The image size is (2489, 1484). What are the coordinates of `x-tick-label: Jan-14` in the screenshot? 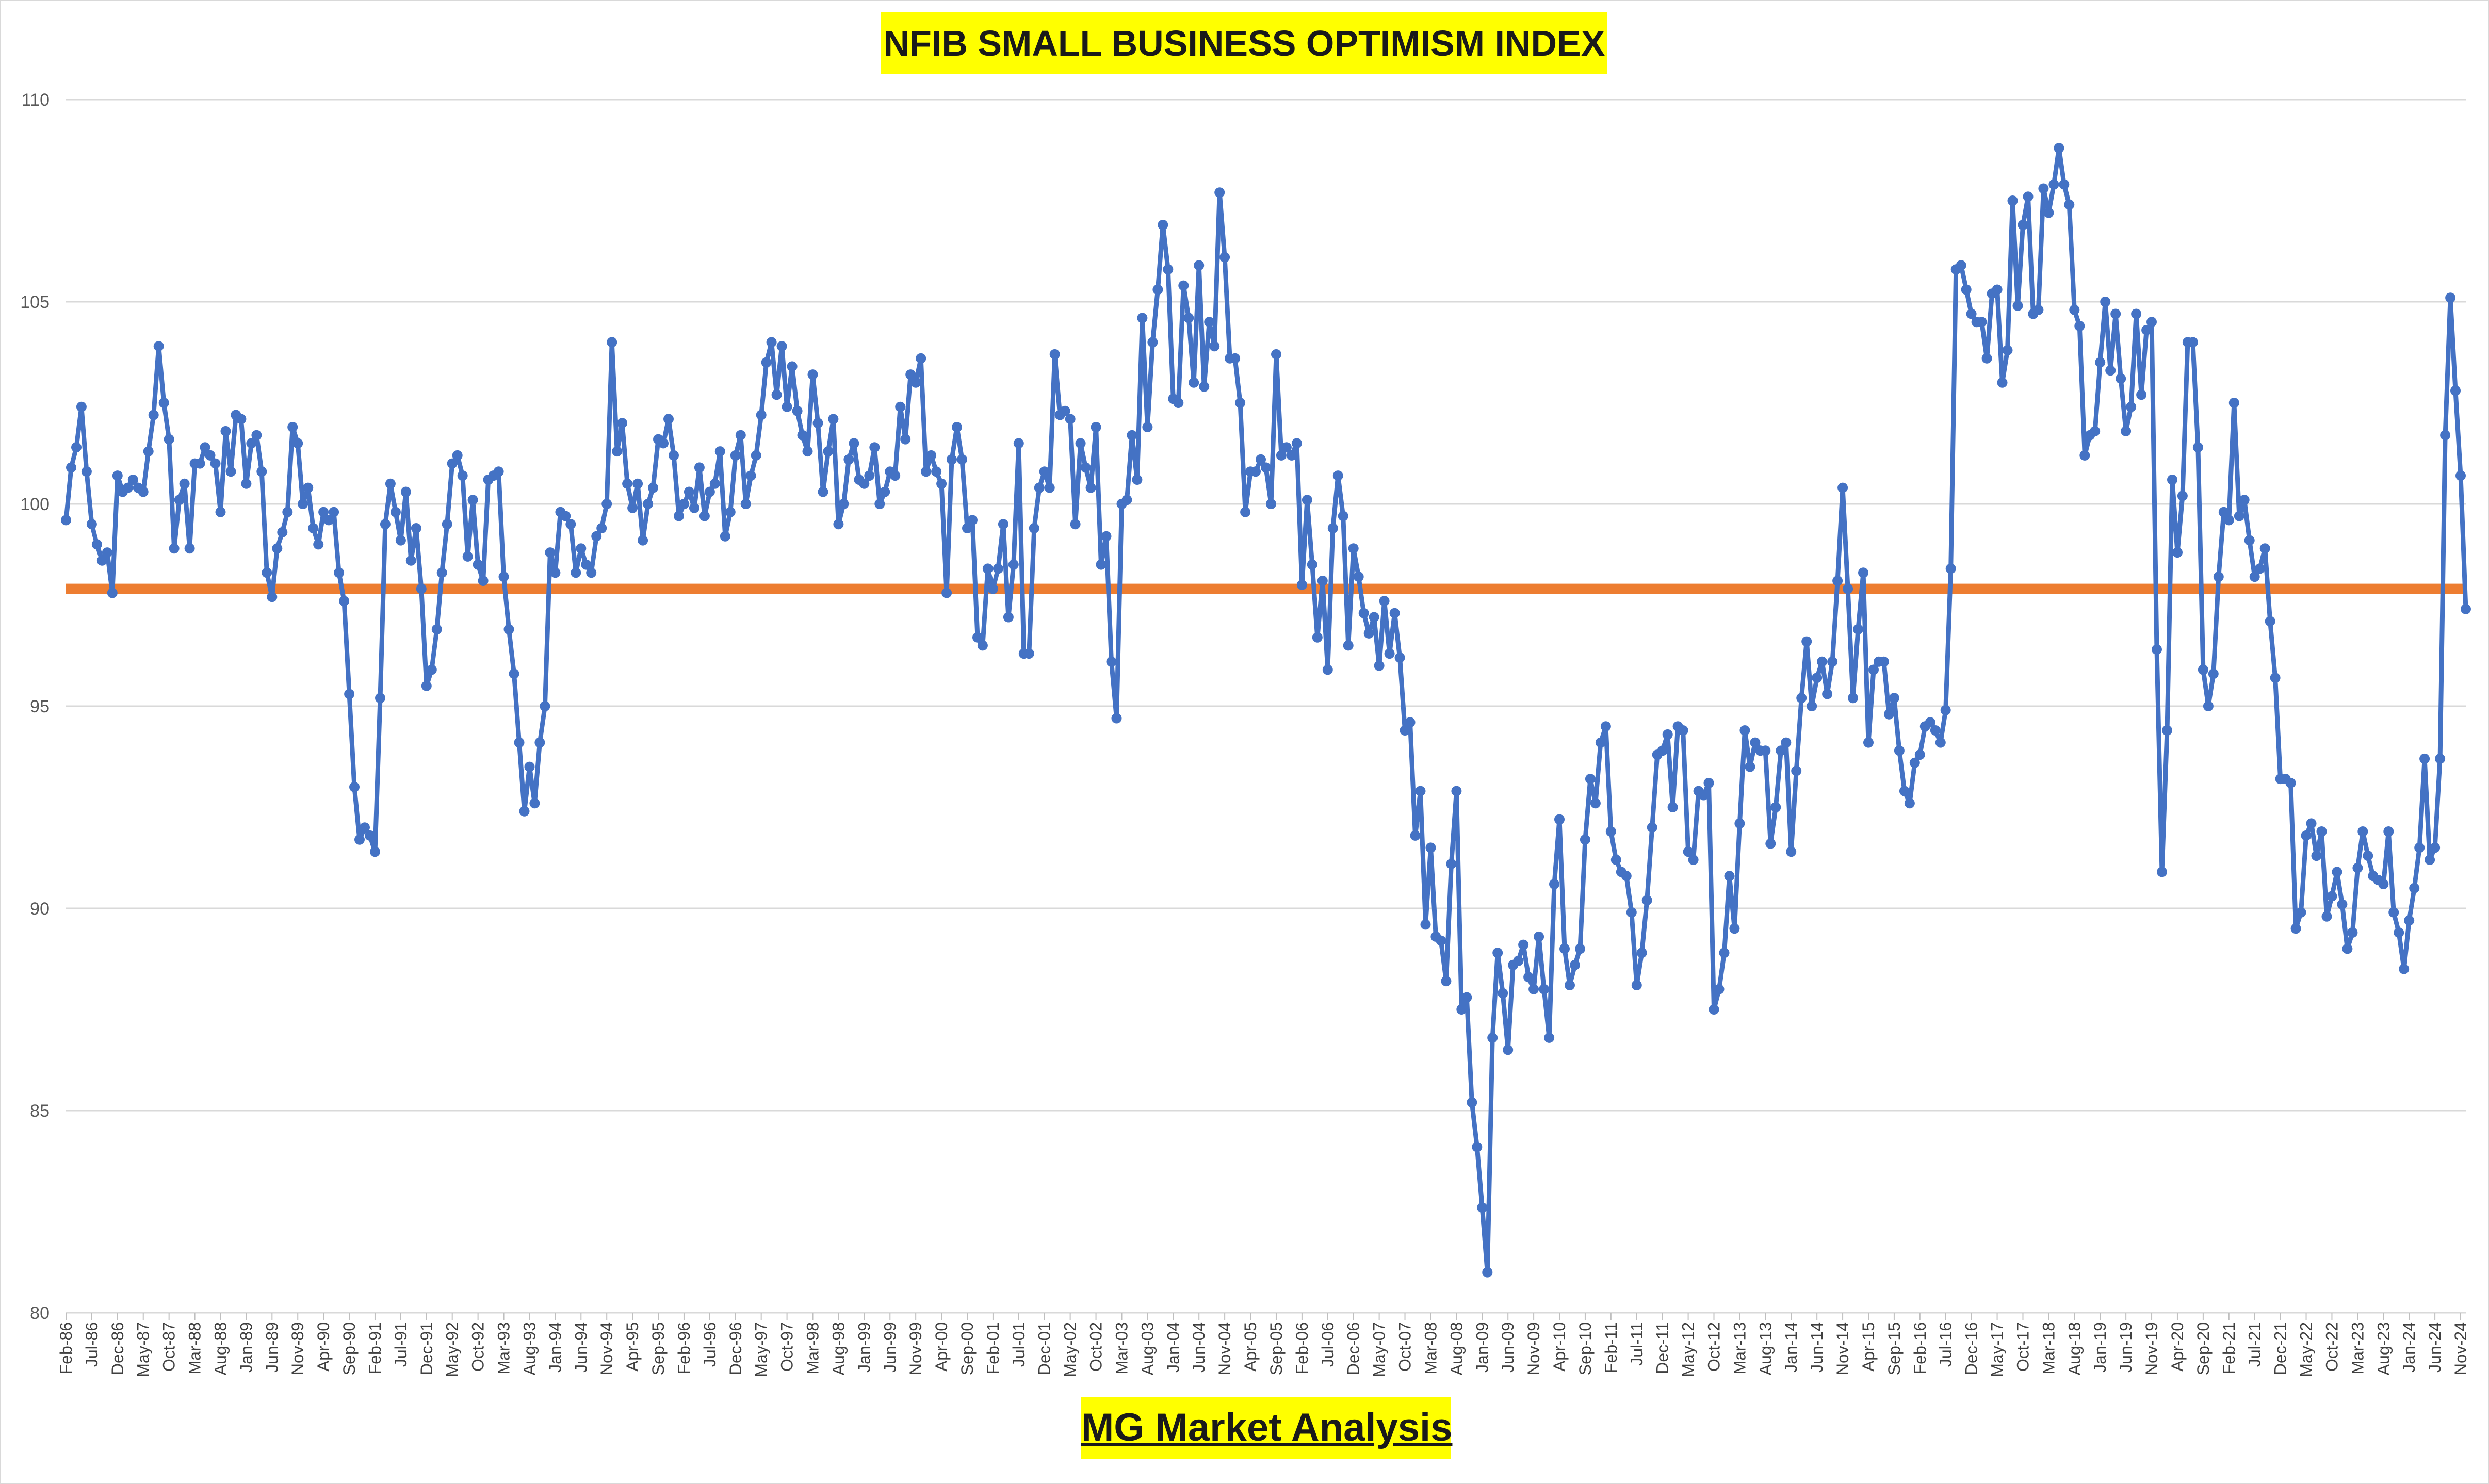 It's located at (1791, 1347).